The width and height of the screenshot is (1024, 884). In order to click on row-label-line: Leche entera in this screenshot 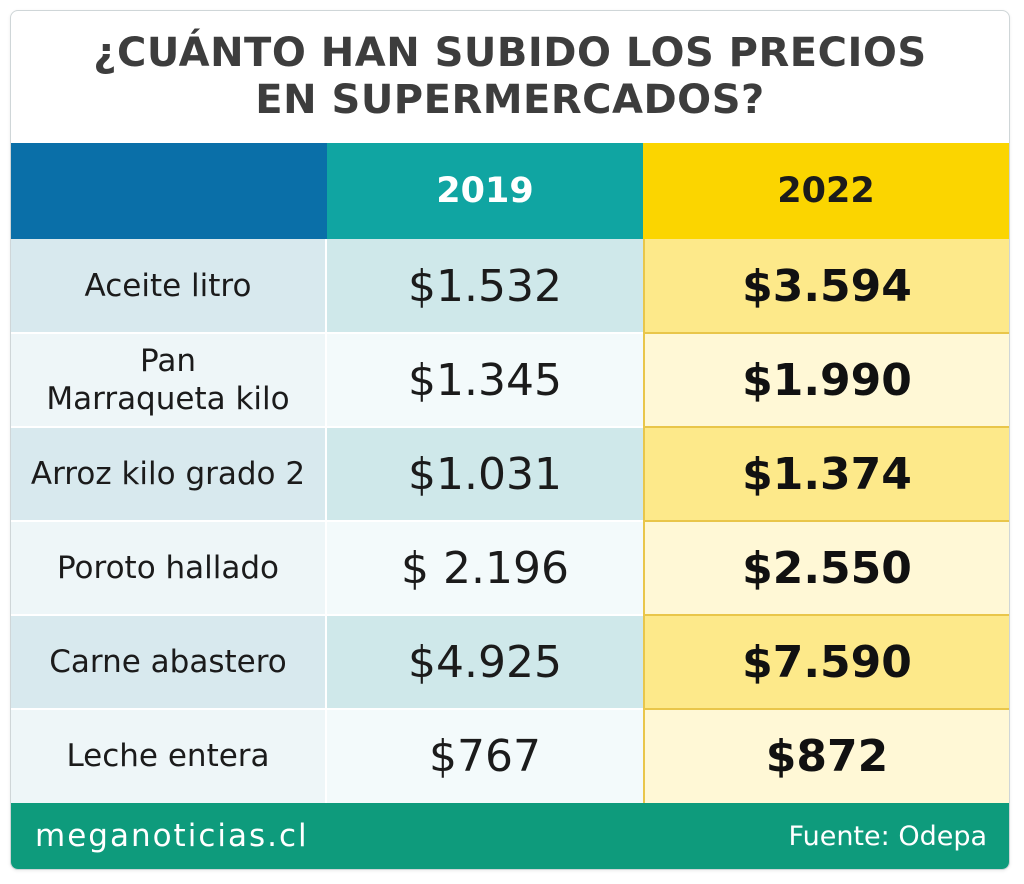, I will do `click(168, 756)`.